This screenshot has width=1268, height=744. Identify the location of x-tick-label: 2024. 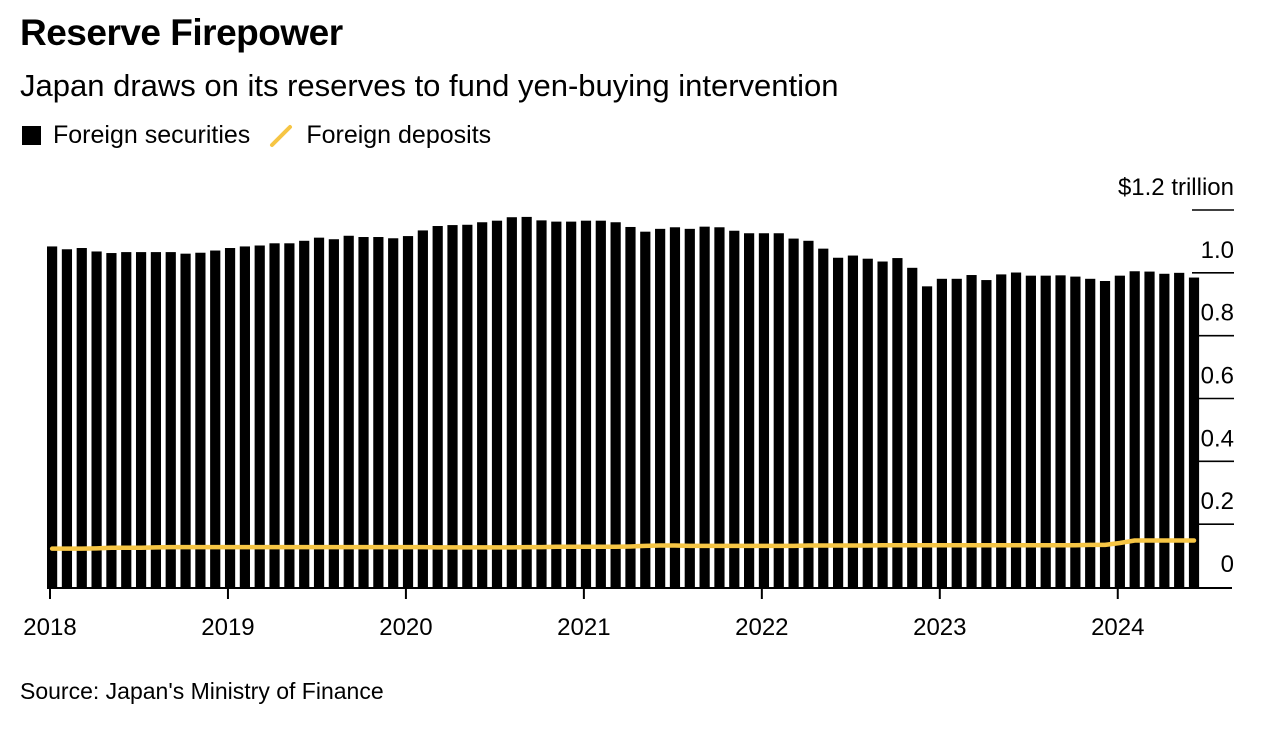
(1117, 627).